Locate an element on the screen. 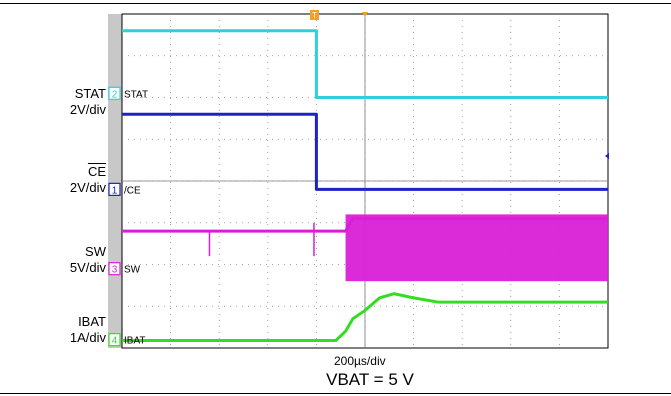 This screenshot has height=396, width=671. channel-3-number: 3 is located at coordinates (115, 270).